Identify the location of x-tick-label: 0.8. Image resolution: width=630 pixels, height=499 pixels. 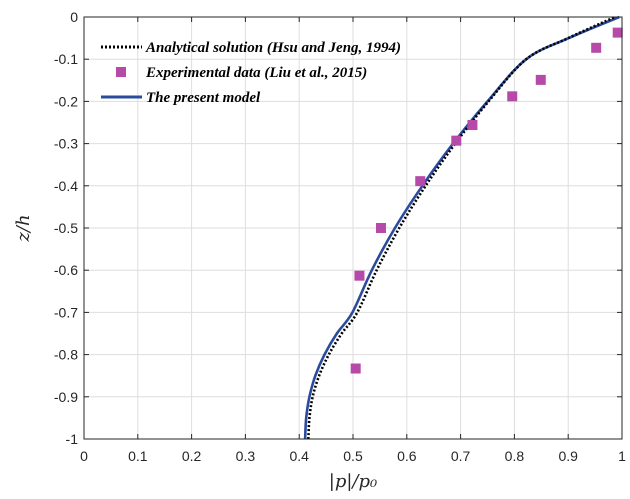
(515, 456).